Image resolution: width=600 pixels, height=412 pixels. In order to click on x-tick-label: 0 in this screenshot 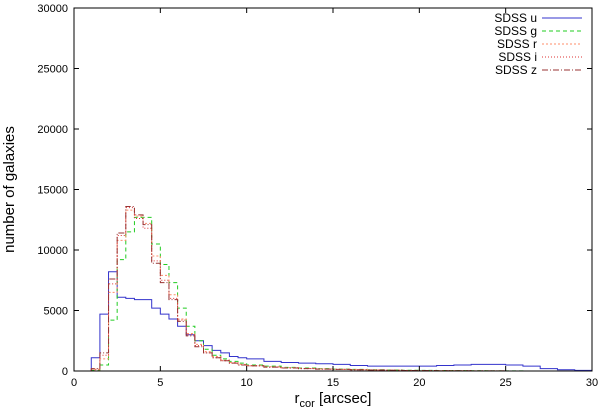, I will do `click(74, 383)`.